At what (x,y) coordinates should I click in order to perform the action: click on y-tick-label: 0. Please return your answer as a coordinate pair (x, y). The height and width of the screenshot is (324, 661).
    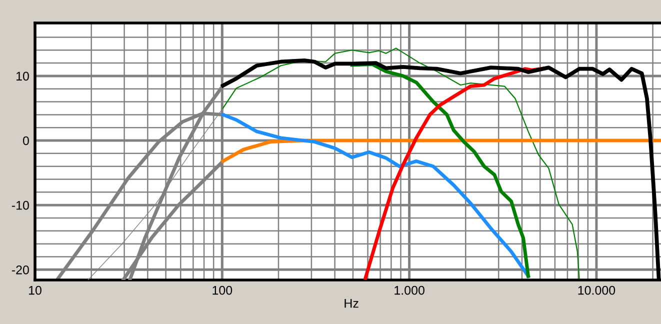
    Looking at the image, I should click on (25, 141).